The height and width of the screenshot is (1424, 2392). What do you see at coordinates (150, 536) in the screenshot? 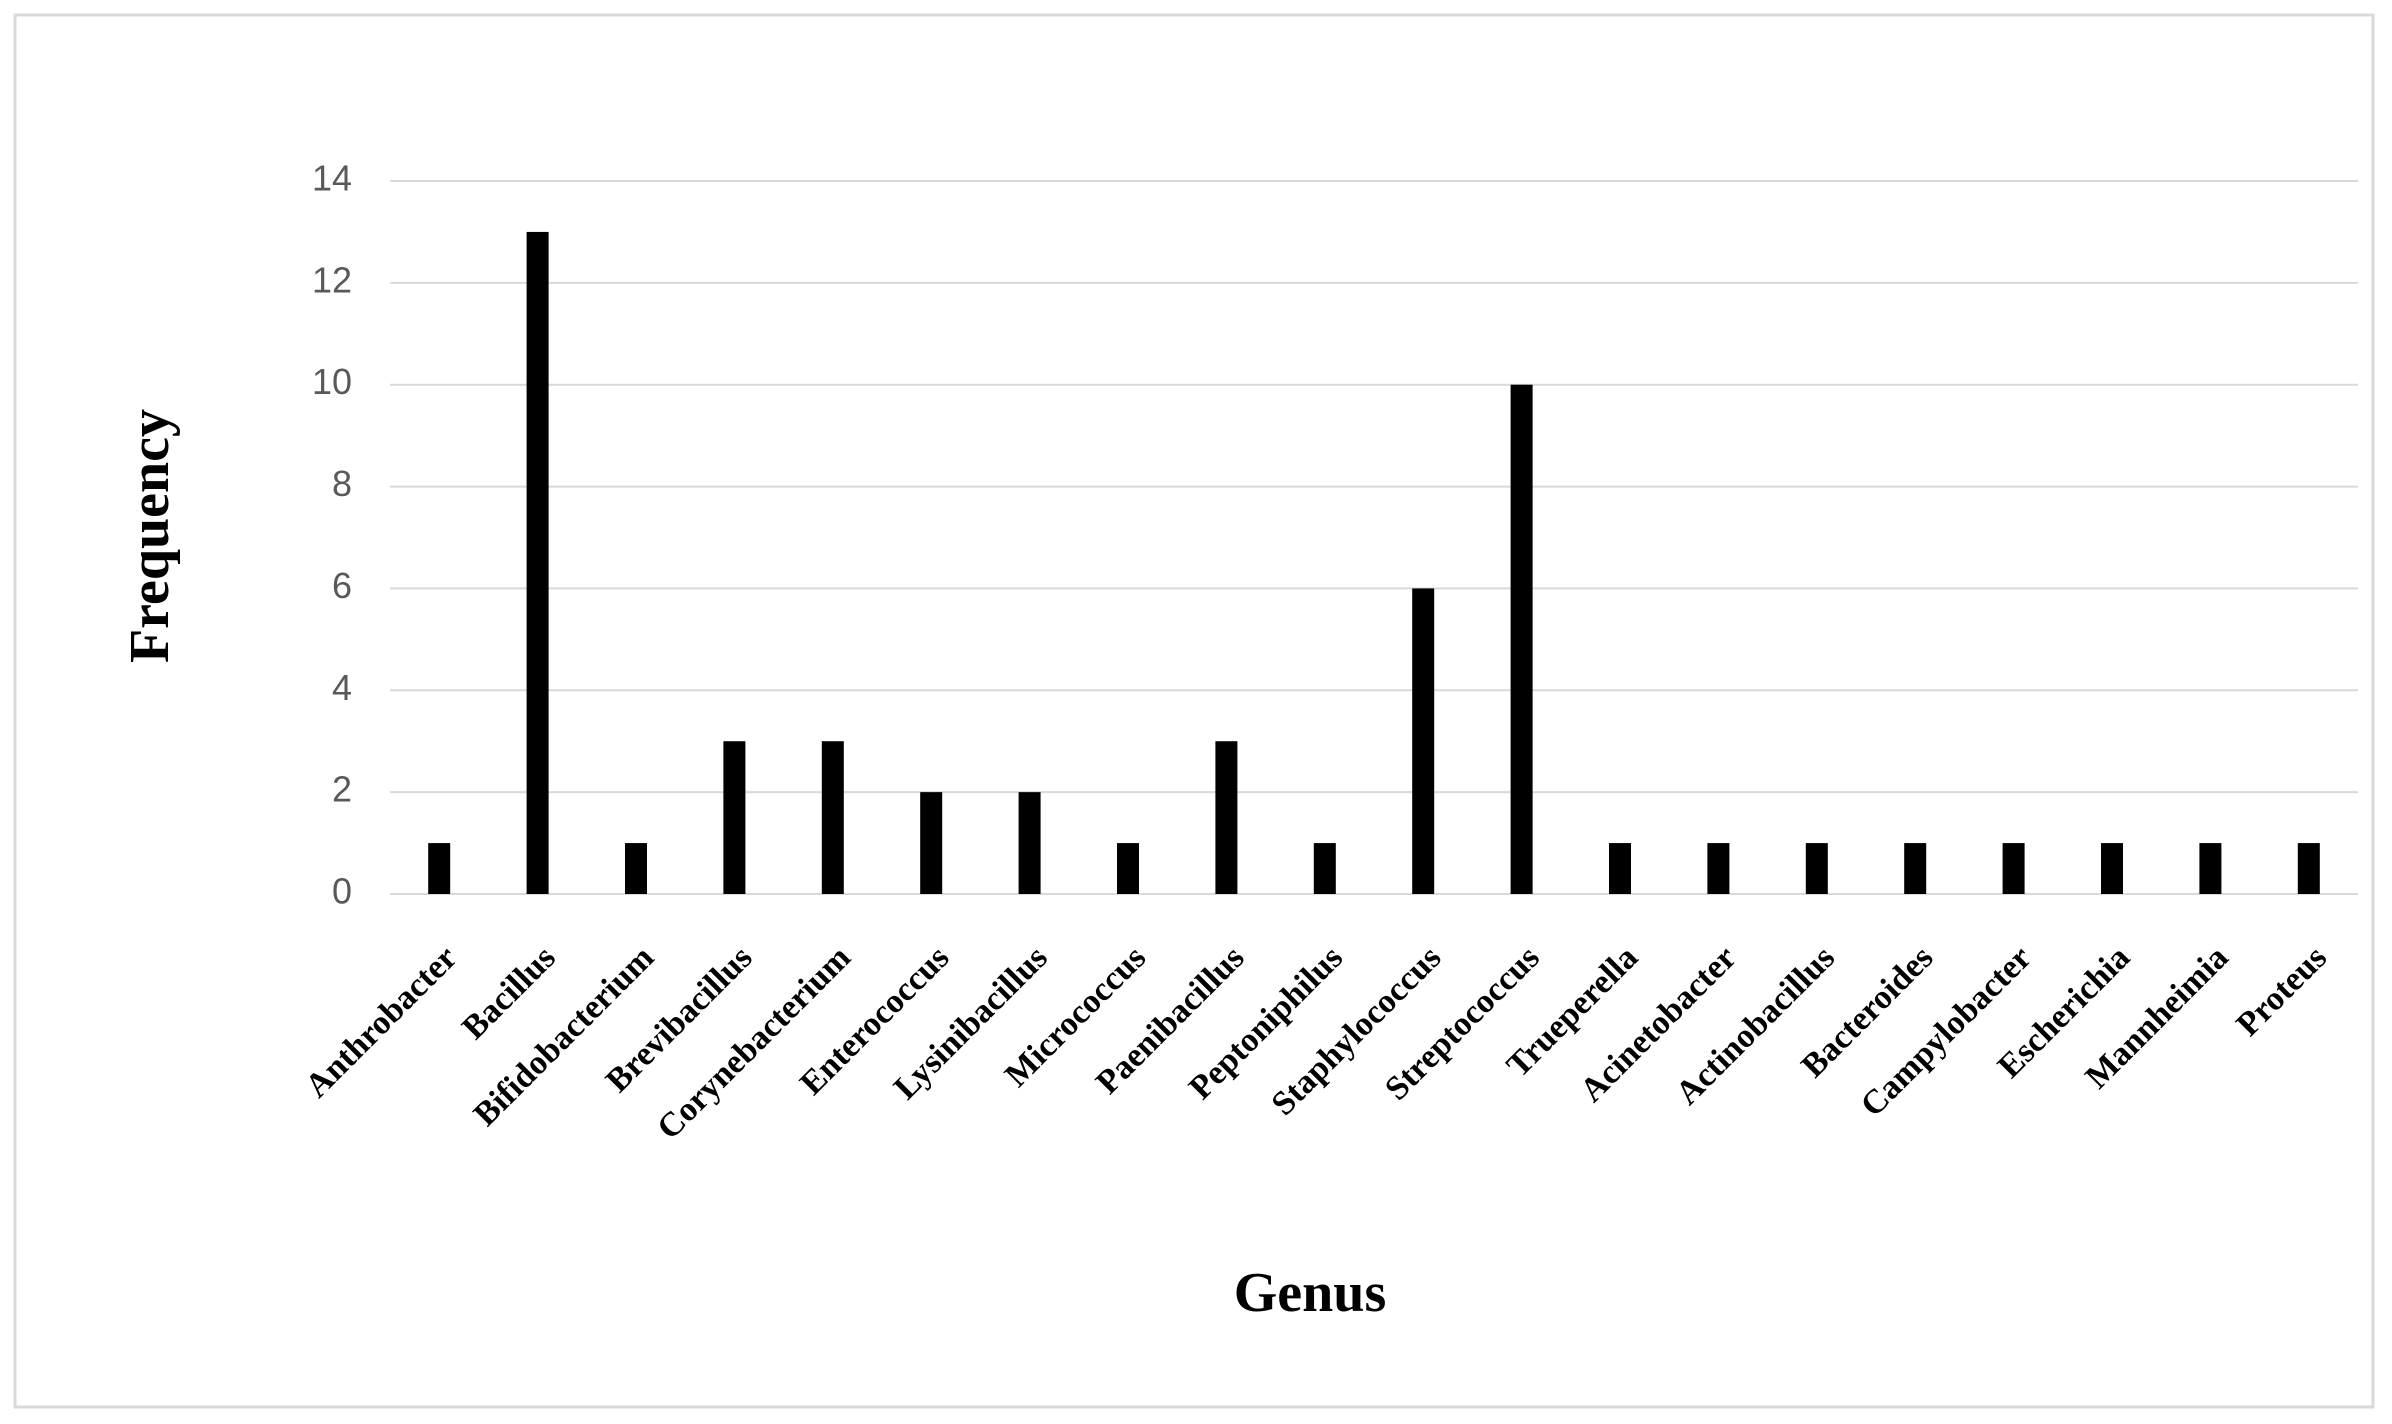
I see `y-axis-title: Frequency` at bounding box center [150, 536].